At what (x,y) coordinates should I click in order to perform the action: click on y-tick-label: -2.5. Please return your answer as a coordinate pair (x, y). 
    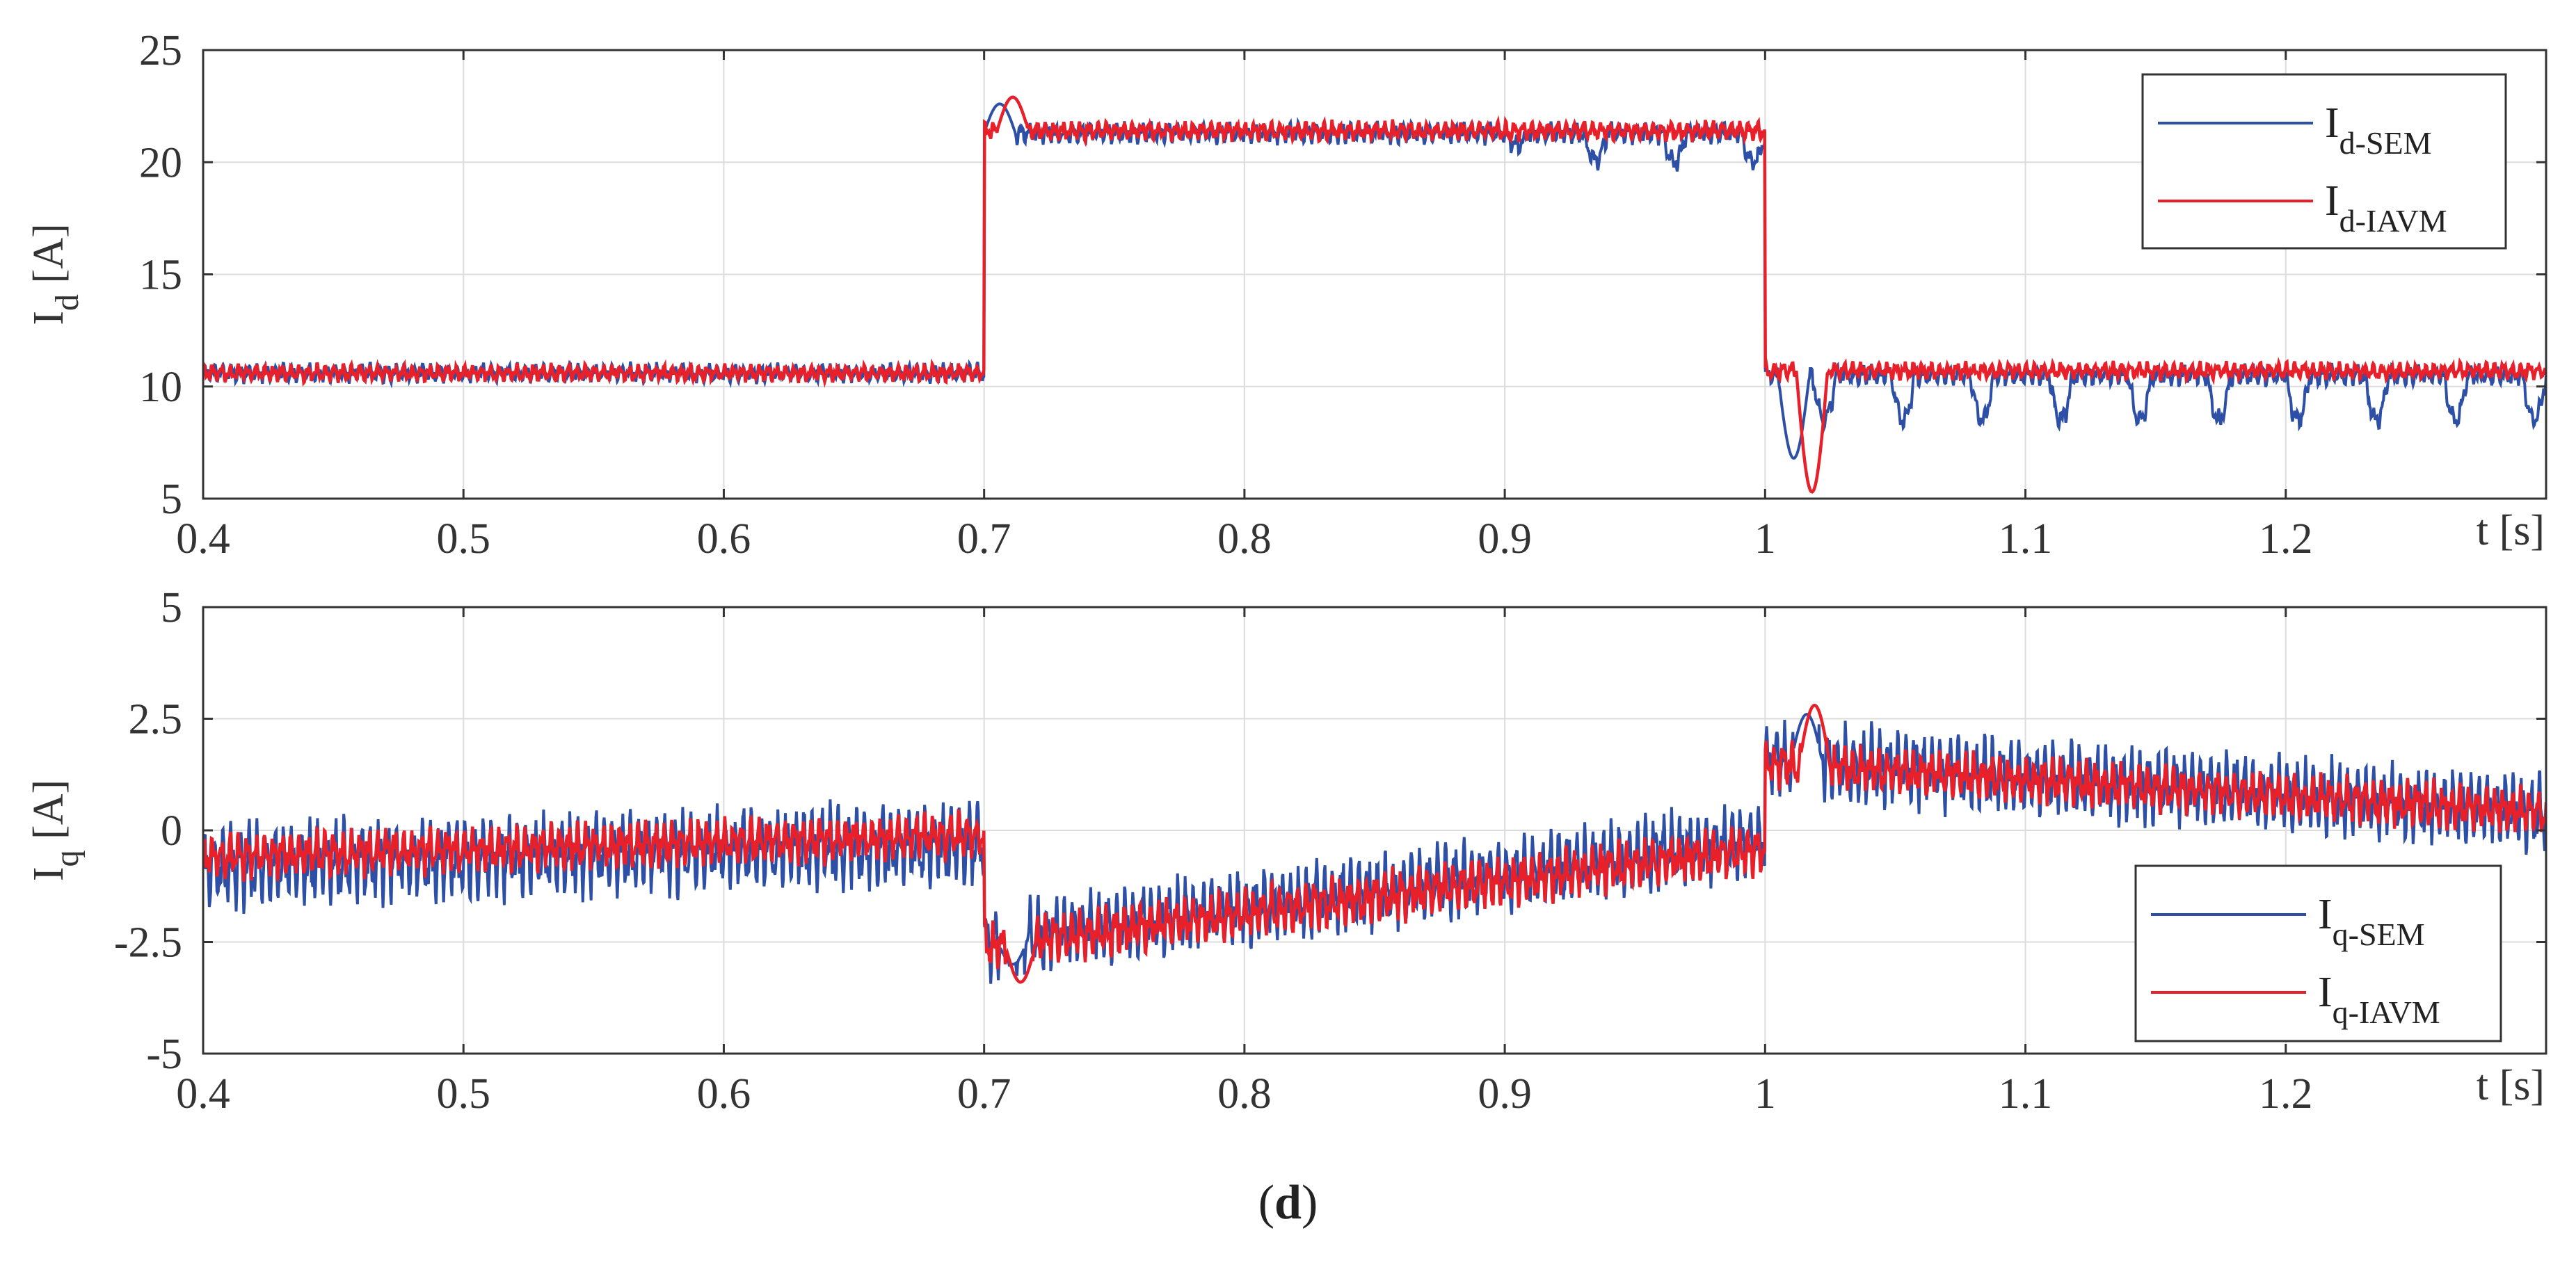
    Looking at the image, I should click on (148, 943).